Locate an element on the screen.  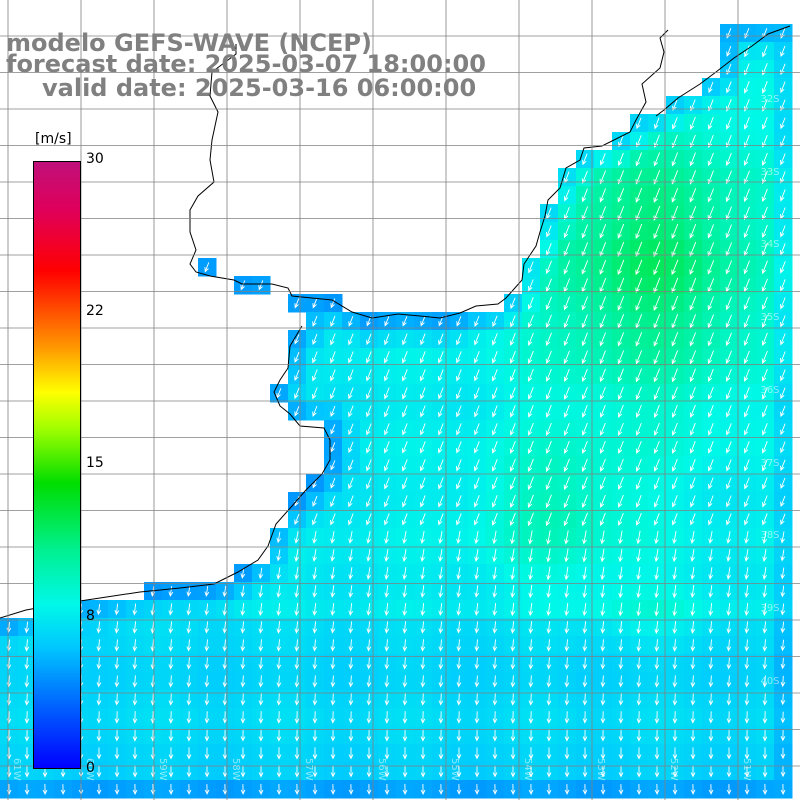
latitude-label: 32S is located at coordinates (769, 99).